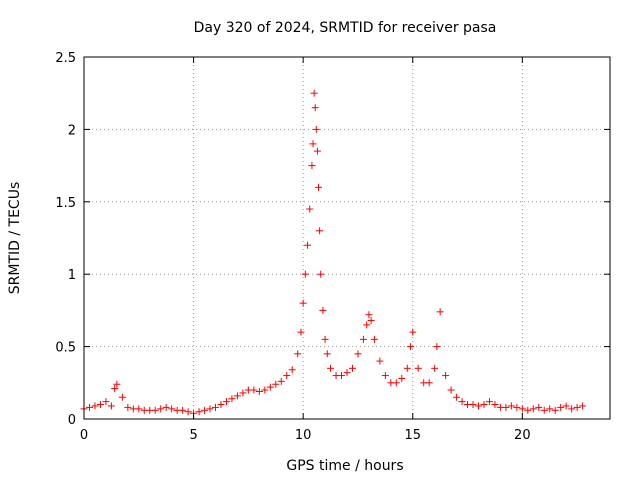 The height and width of the screenshot is (480, 640). Describe the element at coordinates (303, 435) in the screenshot. I see `x-tick-label: 10` at that location.